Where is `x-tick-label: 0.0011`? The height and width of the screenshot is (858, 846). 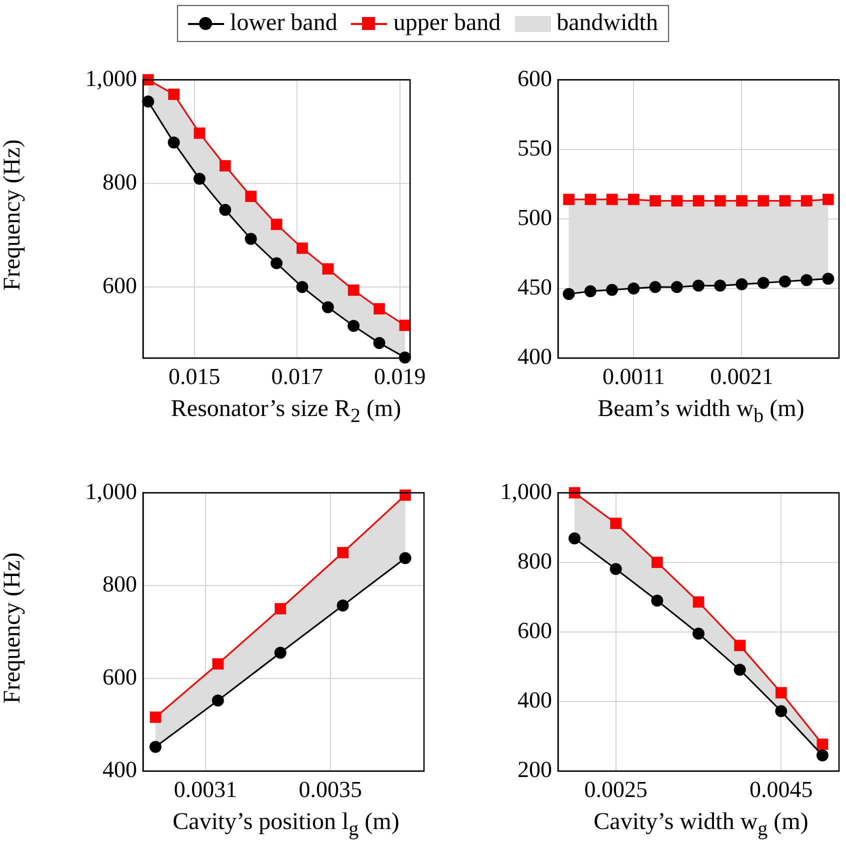
x-tick-label: 0.0011 is located at coordinates (633, 376).